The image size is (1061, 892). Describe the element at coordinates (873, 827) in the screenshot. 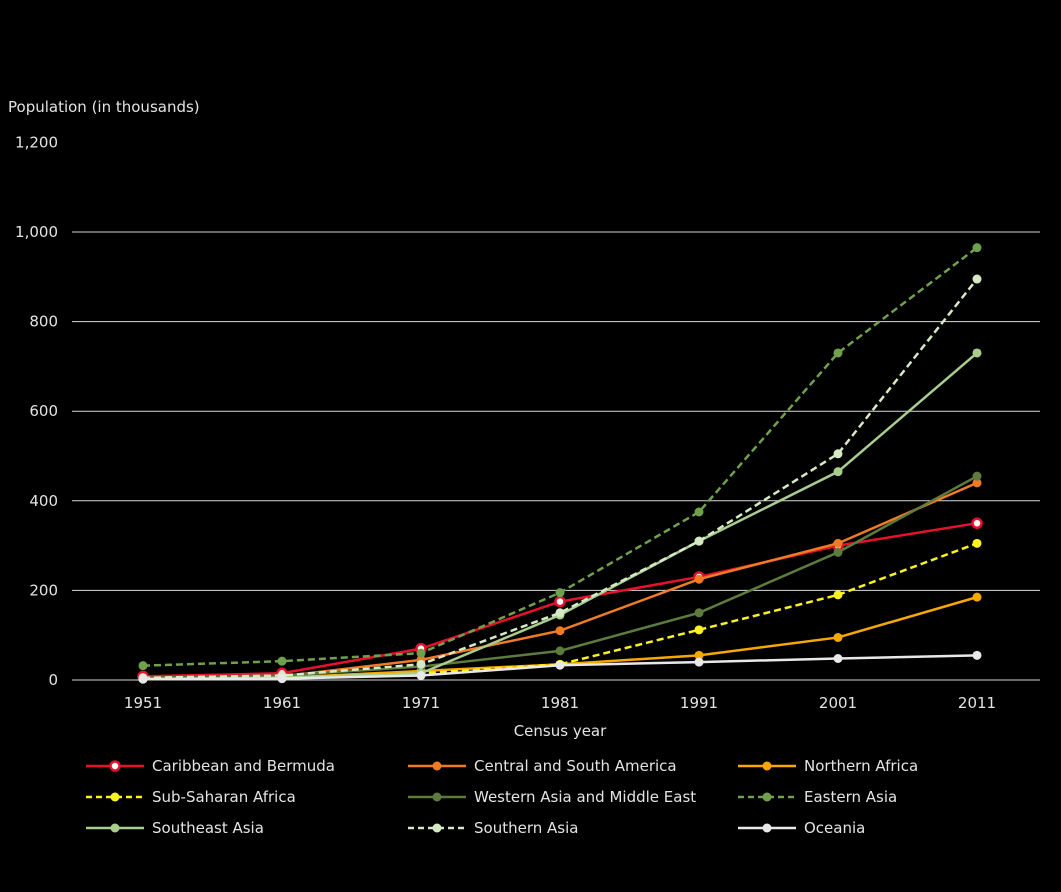

I see `legend-item: Oceania` at that location.